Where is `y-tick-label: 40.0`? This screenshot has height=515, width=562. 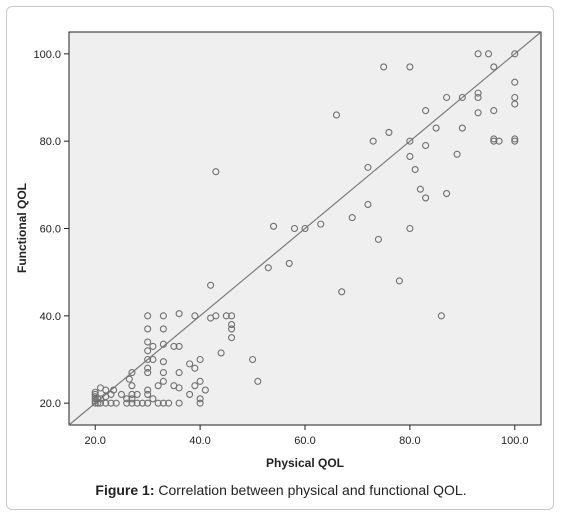
y-tick-label: 40.0 is located at coordinates (50, 317).